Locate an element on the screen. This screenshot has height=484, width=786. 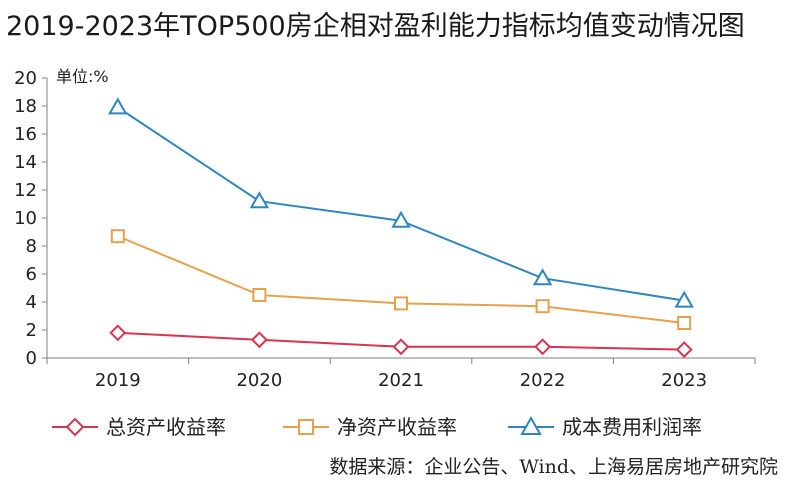
x-tick-label: 2023 is located at coordinates (684, 380).